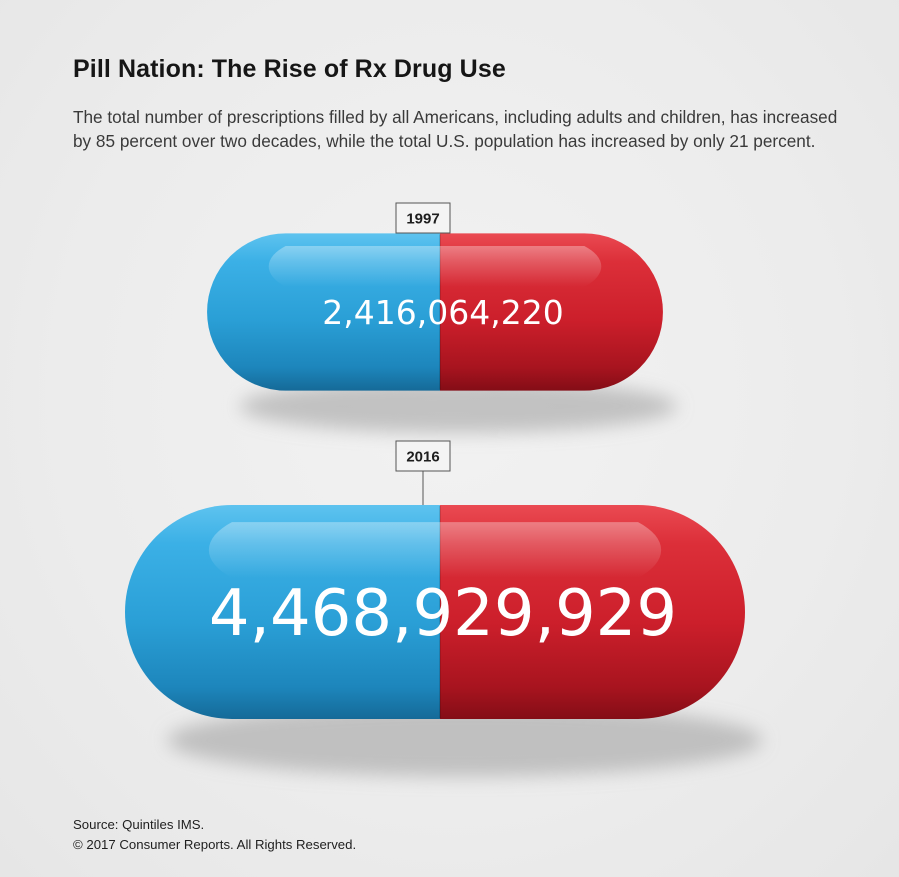 Image resolution: width=899 pixels, height=877 pixels. I want to click on source-note: Source: Quintiles IMS., so click(139, 824).